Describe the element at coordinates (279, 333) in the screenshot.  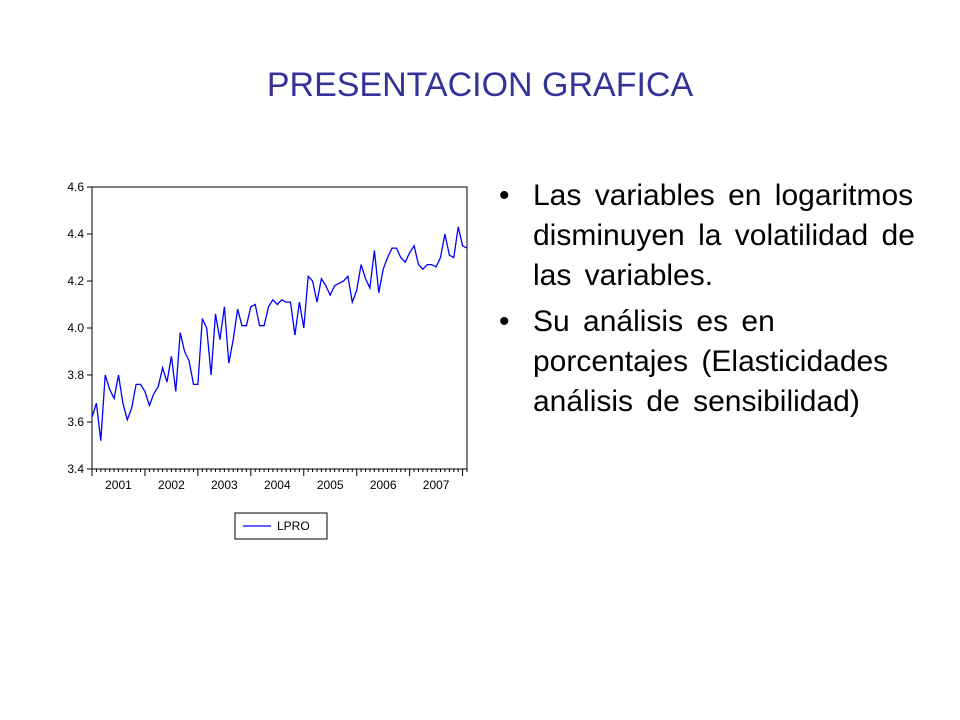
I see `series-line-lpro` at that location.